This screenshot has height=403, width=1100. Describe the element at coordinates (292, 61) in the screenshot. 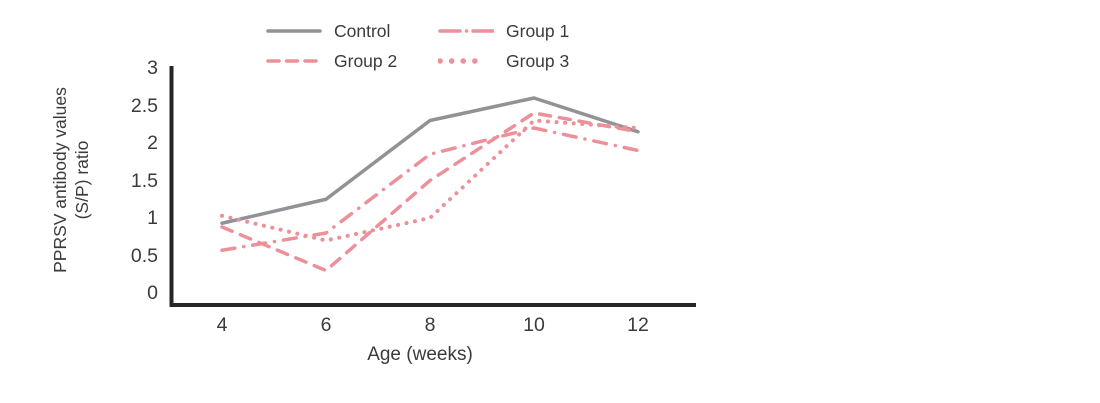

I see `legend-swatch-dashed-line` at that location.